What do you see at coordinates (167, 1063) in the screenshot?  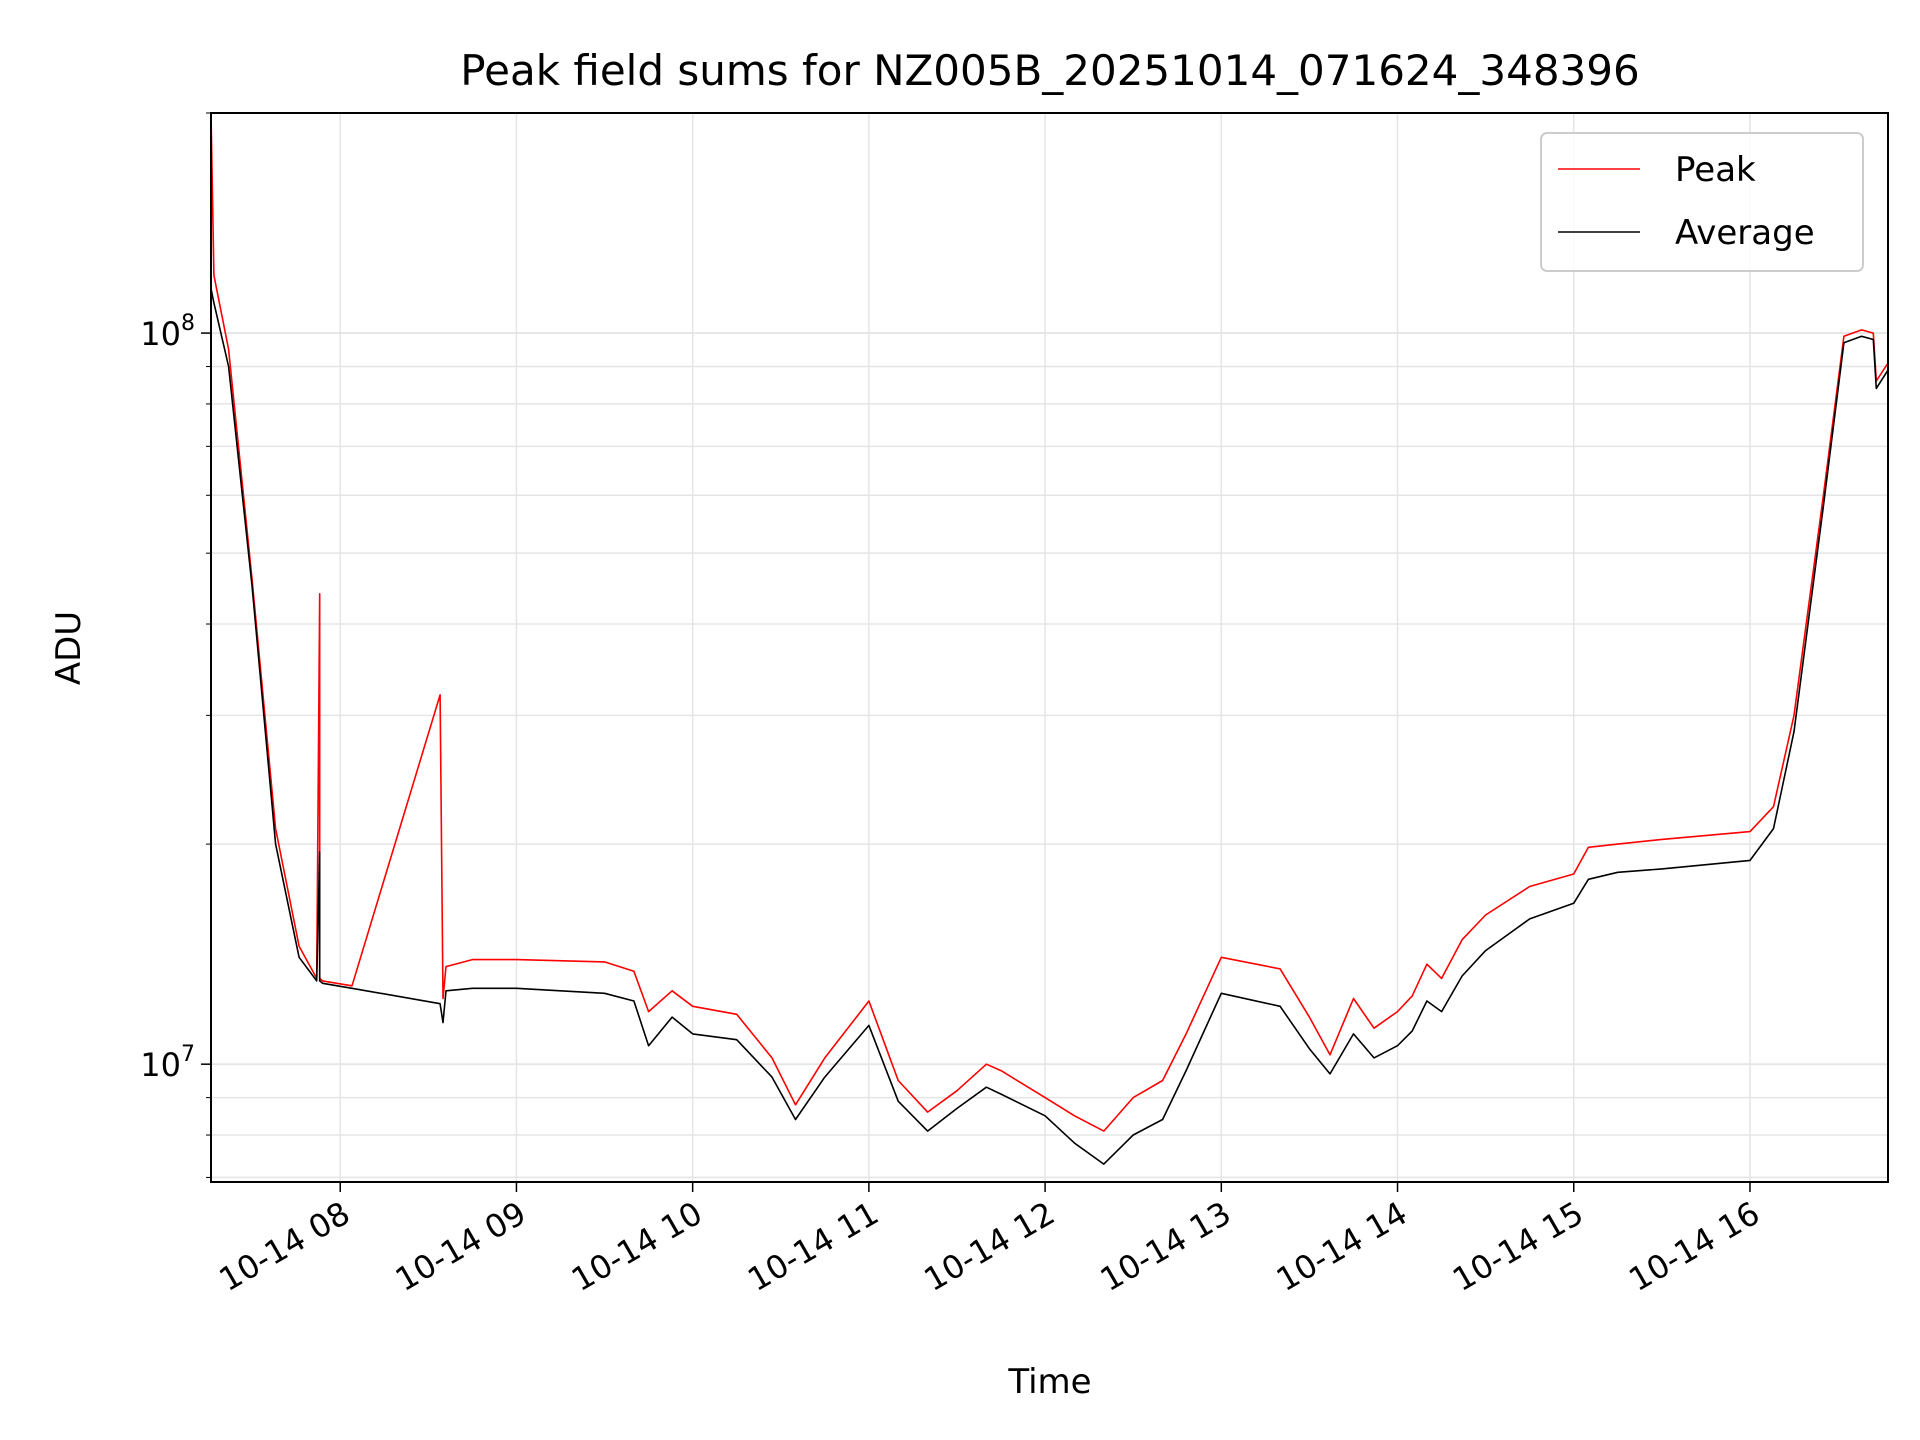 I see `y-tick-label: 10⁷` at bounding box center [167, 1063].